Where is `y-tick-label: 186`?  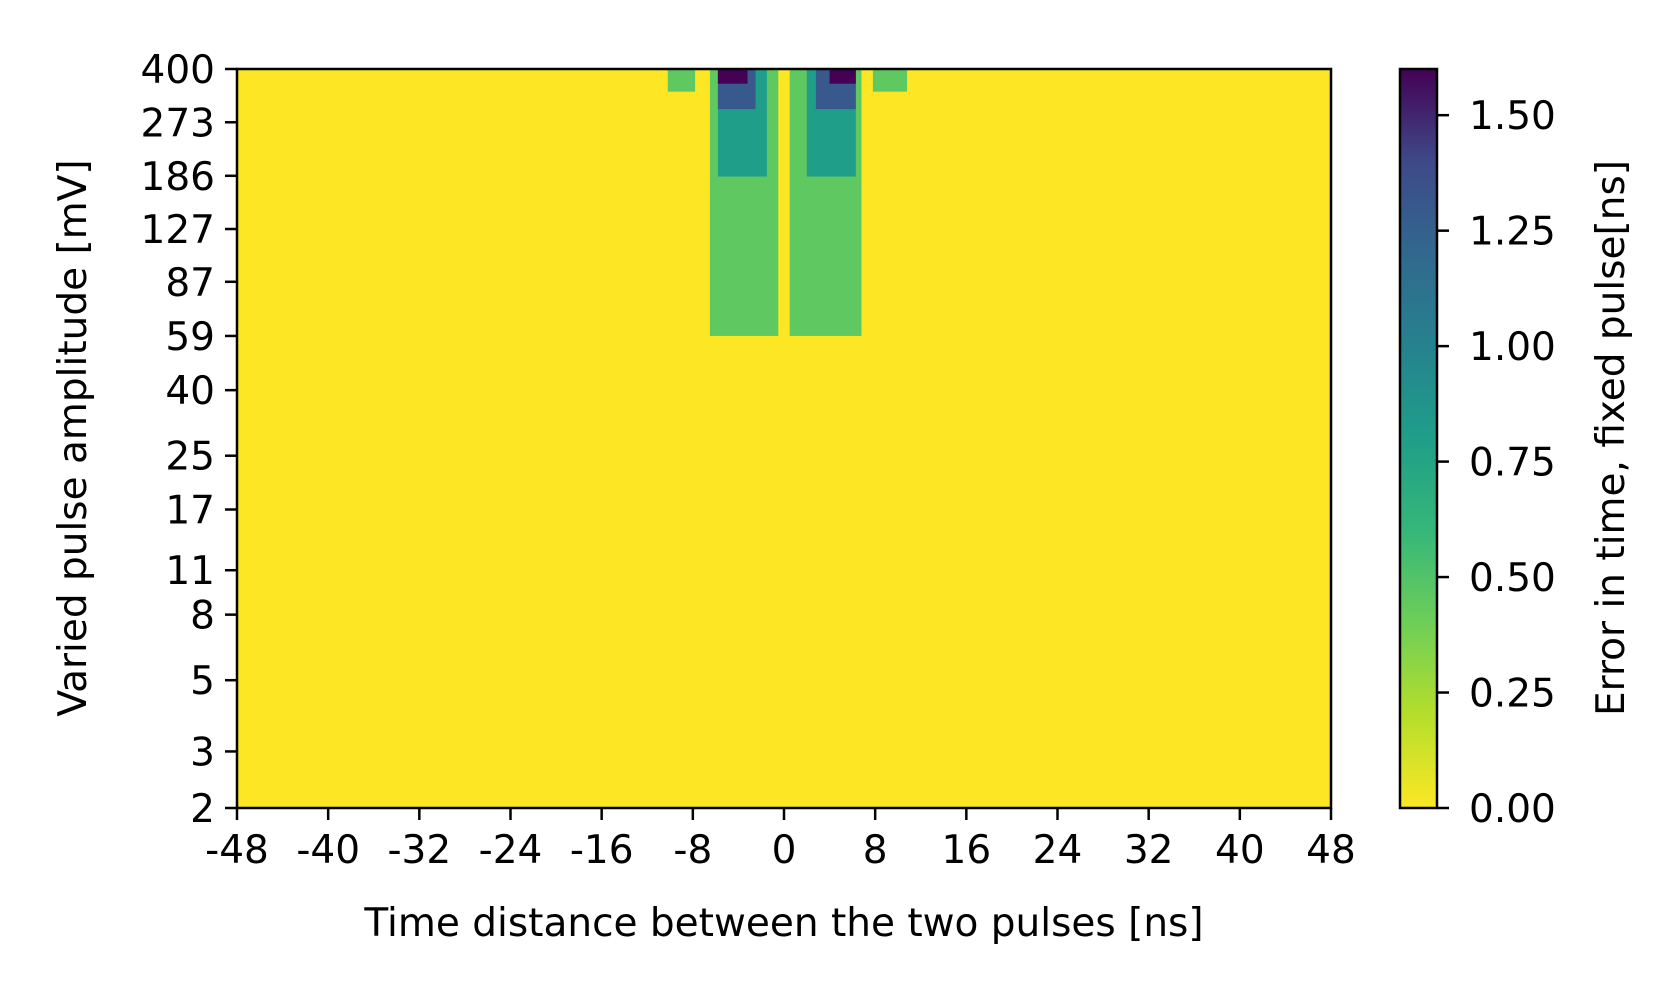
y-tick-label: 186 is located at coordinates (178, 177).